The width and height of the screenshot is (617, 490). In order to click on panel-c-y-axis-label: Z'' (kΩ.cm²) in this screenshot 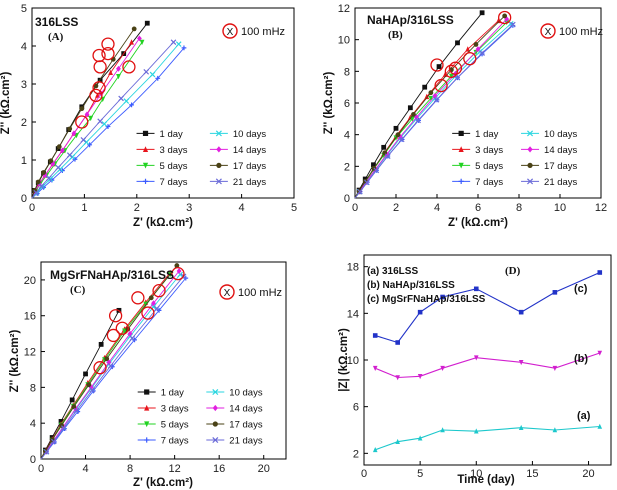, I will do `click(15, 361)`.